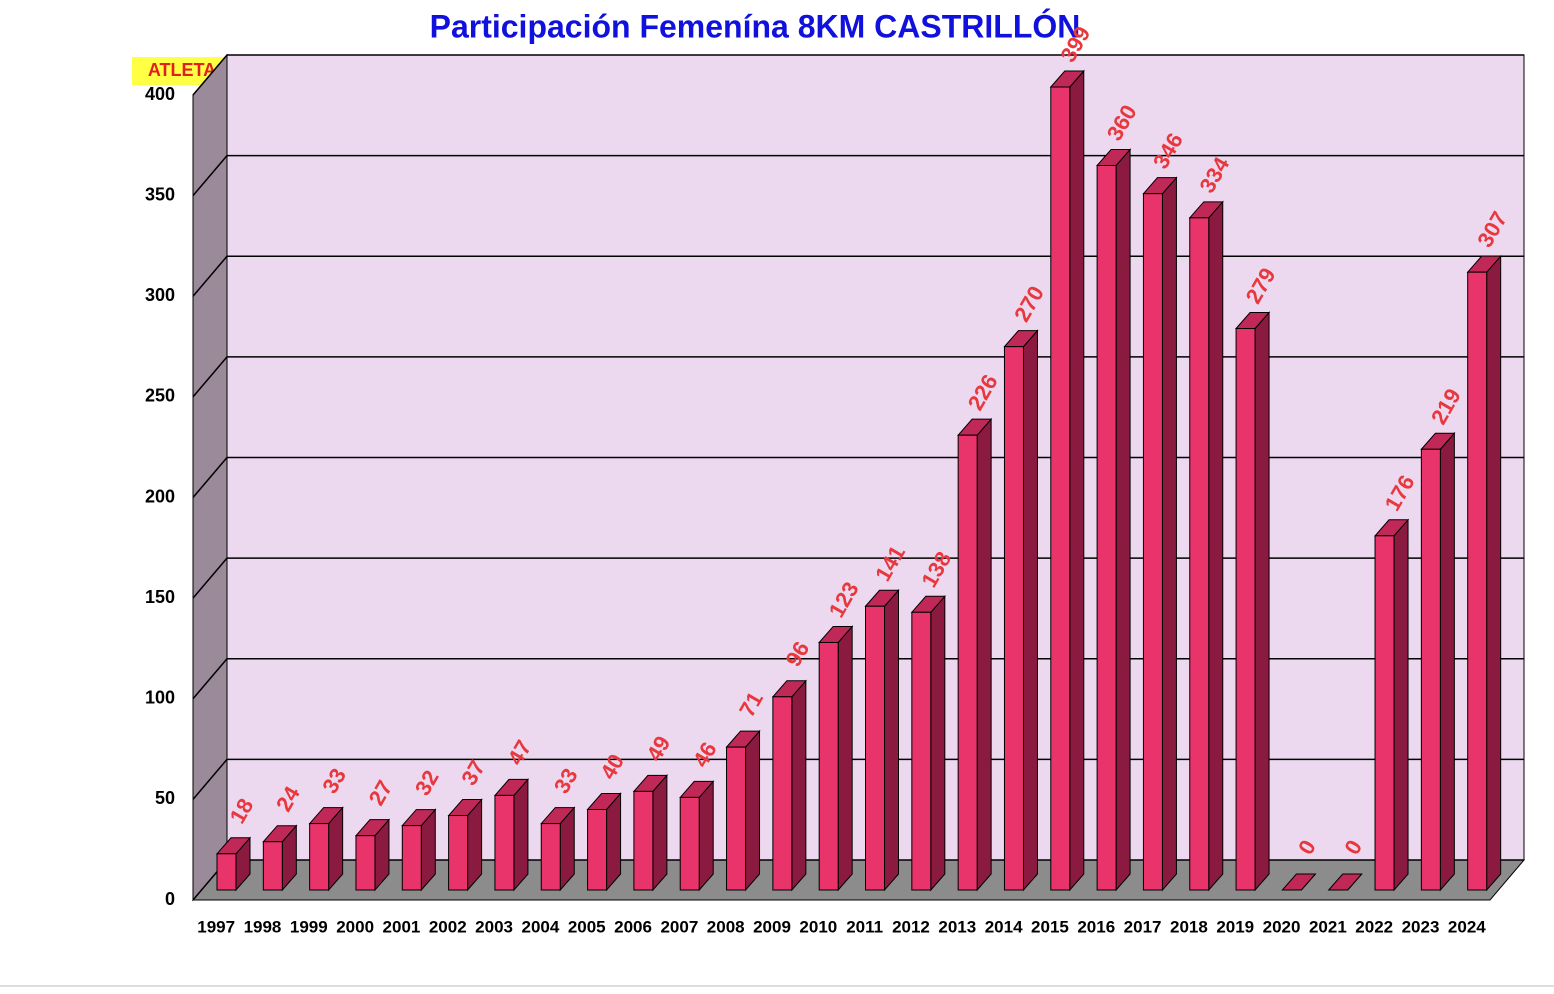  Describe the element at coordinates (818, 926) in the screenshot. I see `x-tick-label: 2010` at that location.